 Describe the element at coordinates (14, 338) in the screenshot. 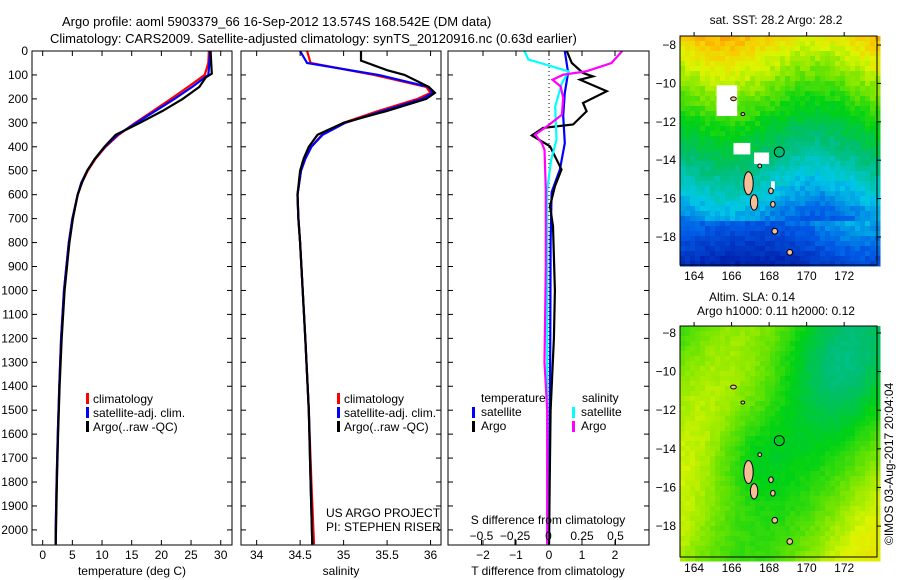

I see `y-tick-label: 1200` at that location.